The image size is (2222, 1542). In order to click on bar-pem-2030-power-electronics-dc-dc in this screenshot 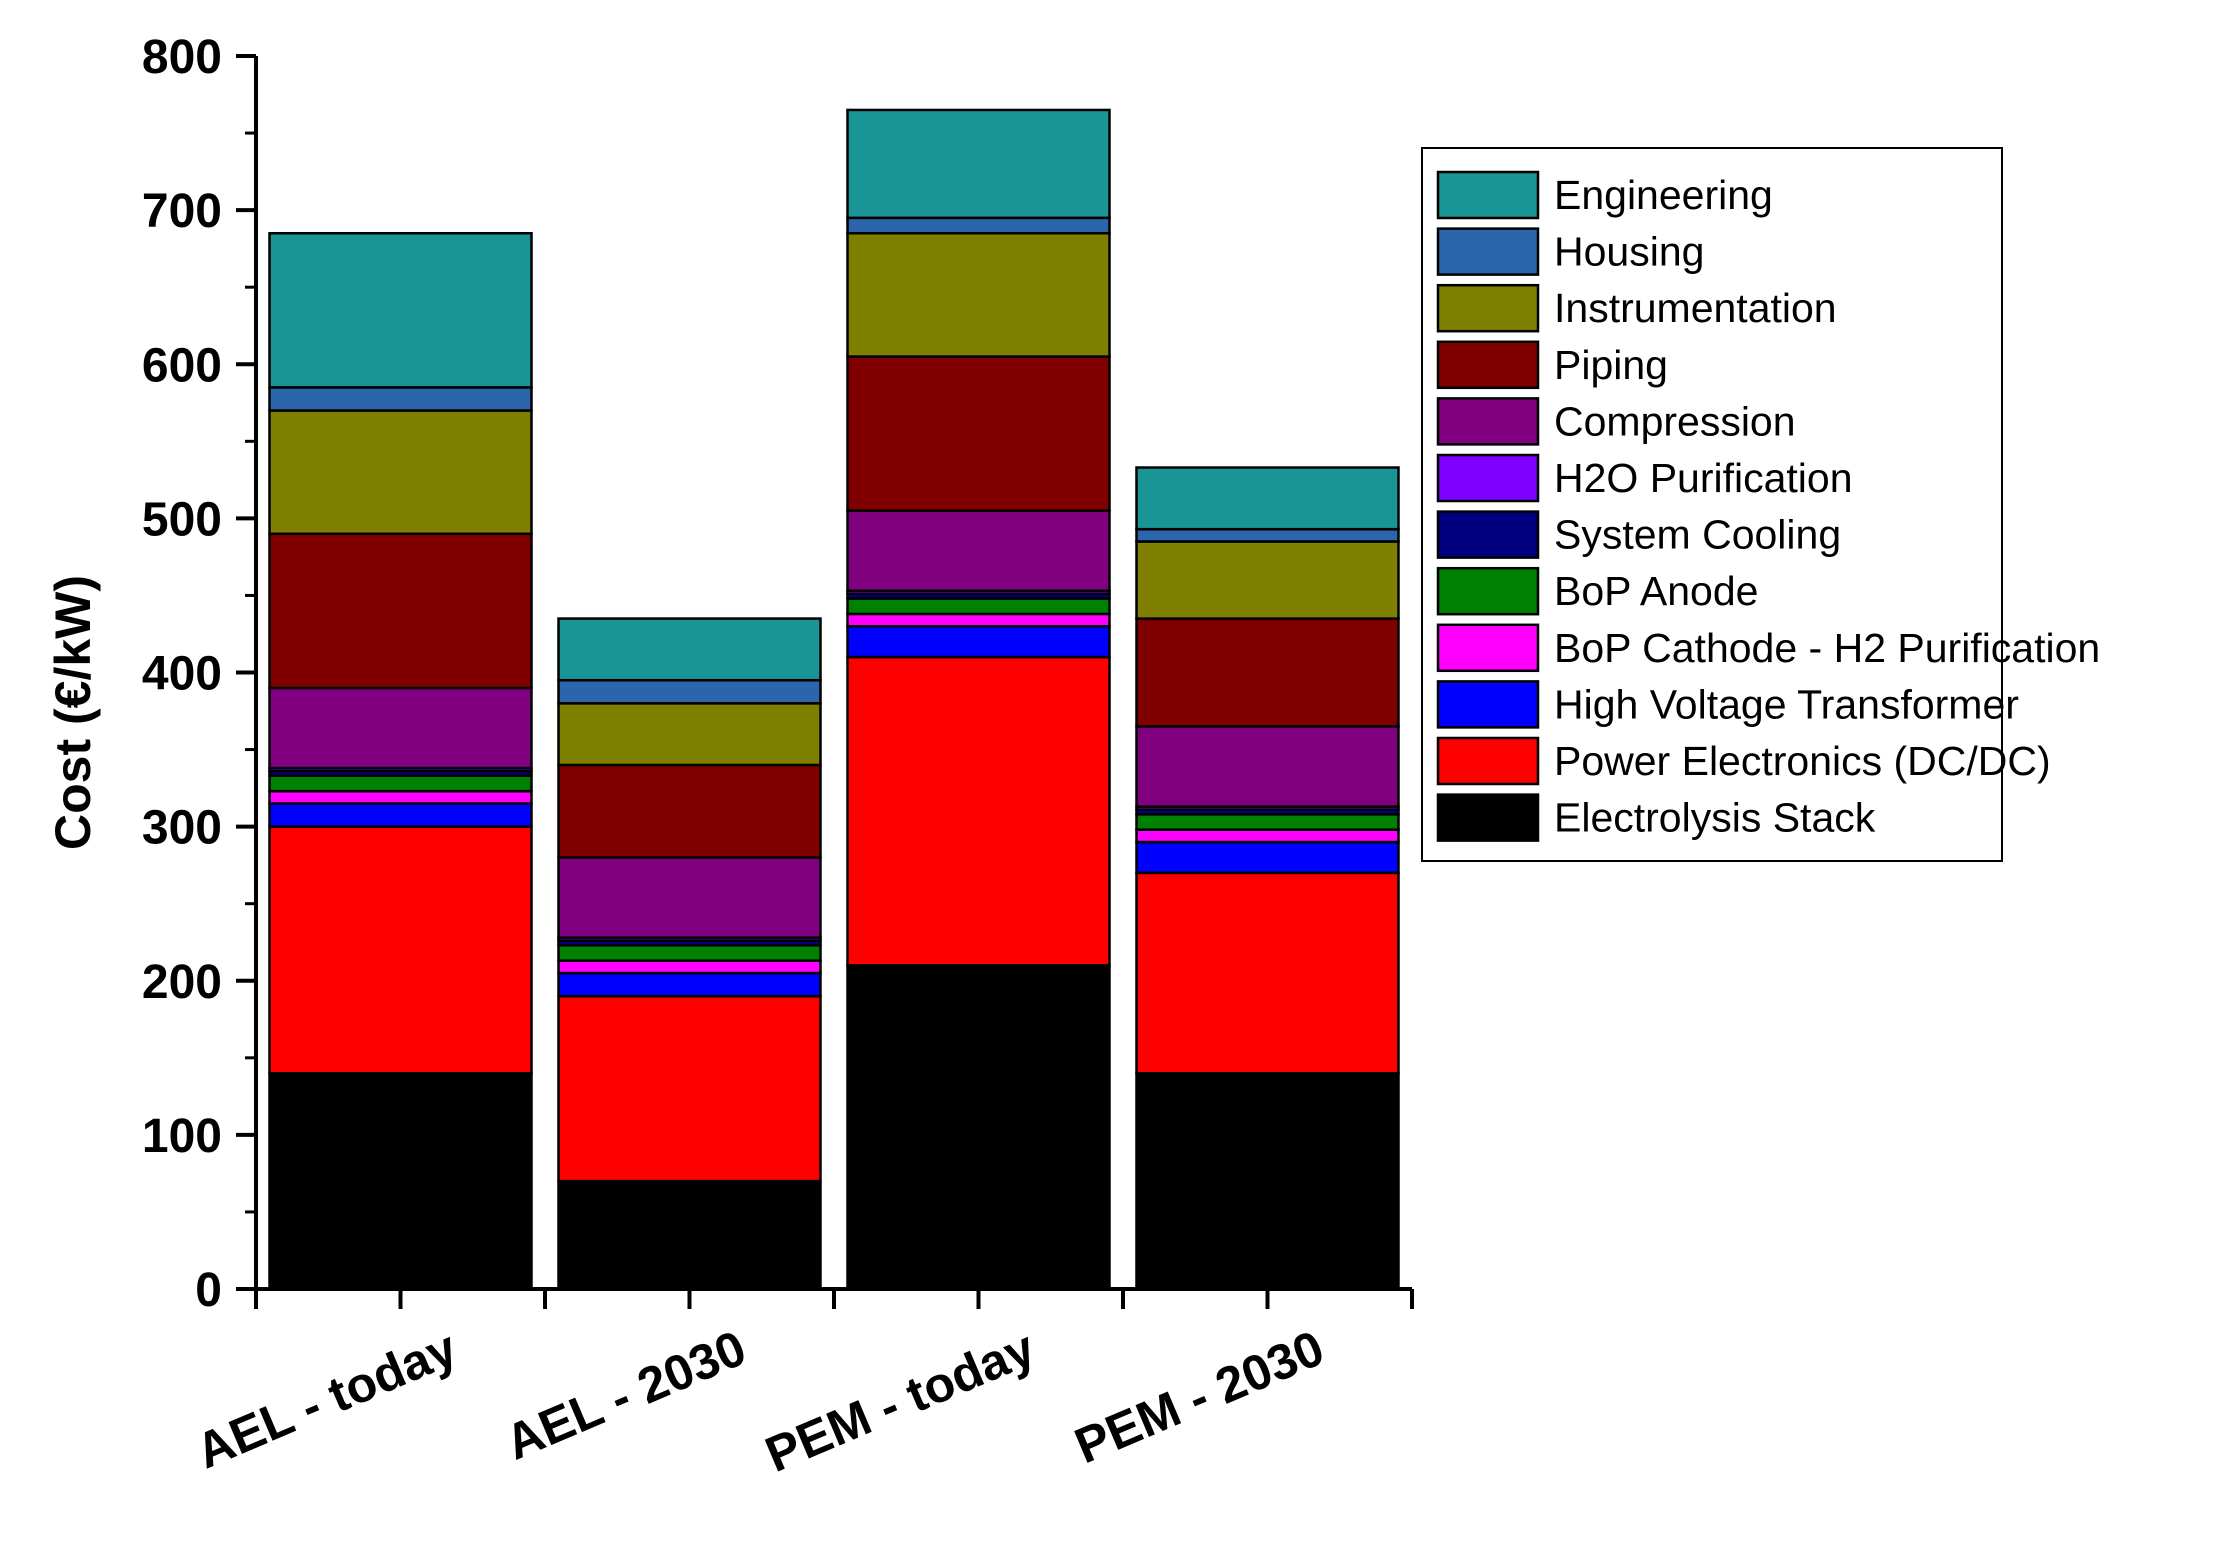, I will do `click(1267, 973)`.